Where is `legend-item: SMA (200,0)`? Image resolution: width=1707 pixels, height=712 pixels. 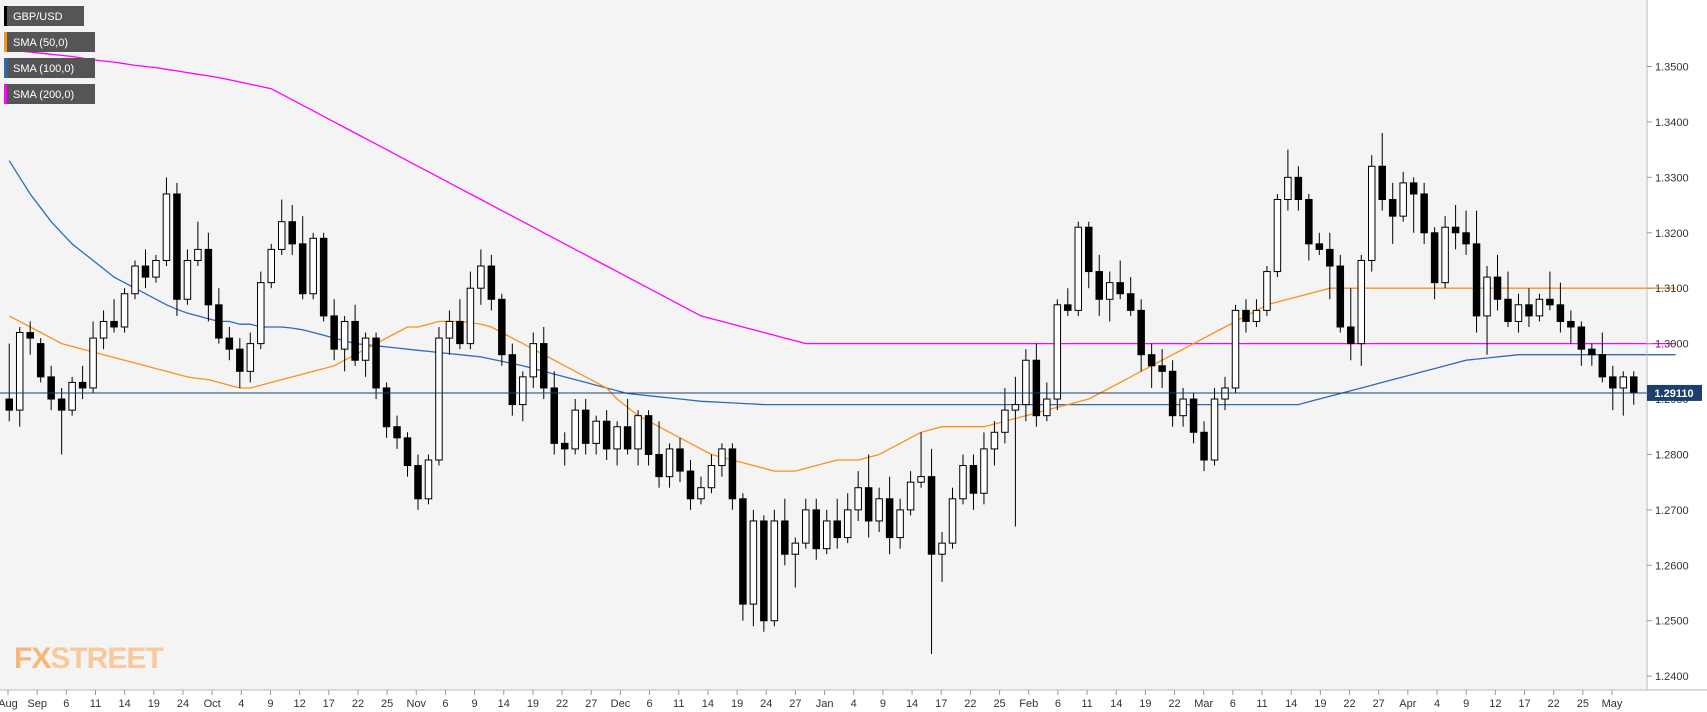
legend-item: SMA (200,0) is located at coordinates (49, 94).